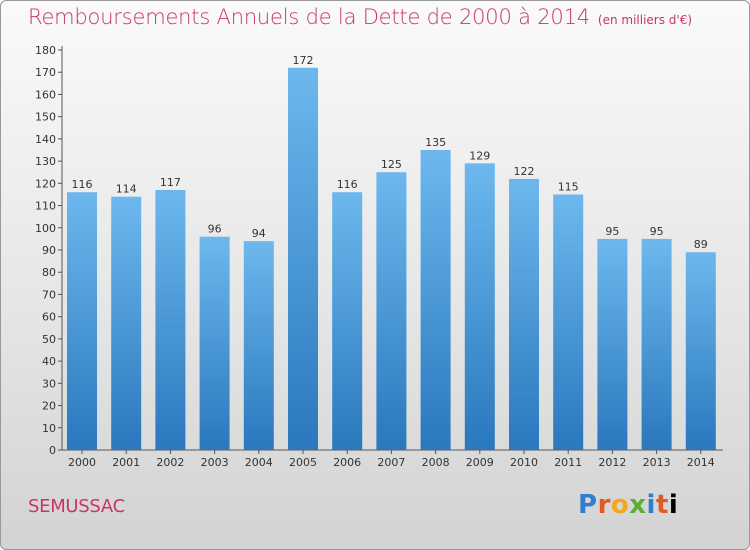 The image size is (750, 550). What do you see at coordinates (259, 233) in the screenshot?
I see `data-label: 94` at bounding box center [259, 233].